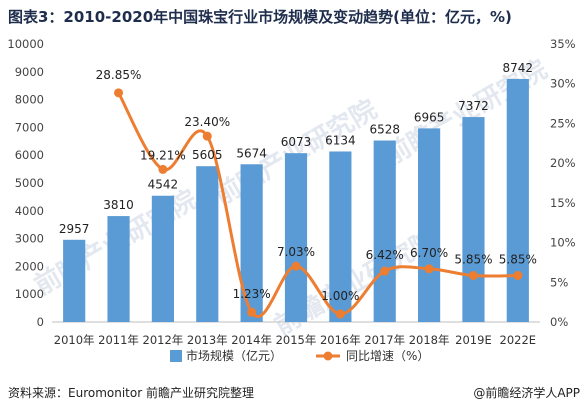  What do you see at coordinates (131, 393) in the screenshot?
I see `source-note: 资料来源：Euromonitor 前瞻产业研究院整理` at bounding box center [131, 393].